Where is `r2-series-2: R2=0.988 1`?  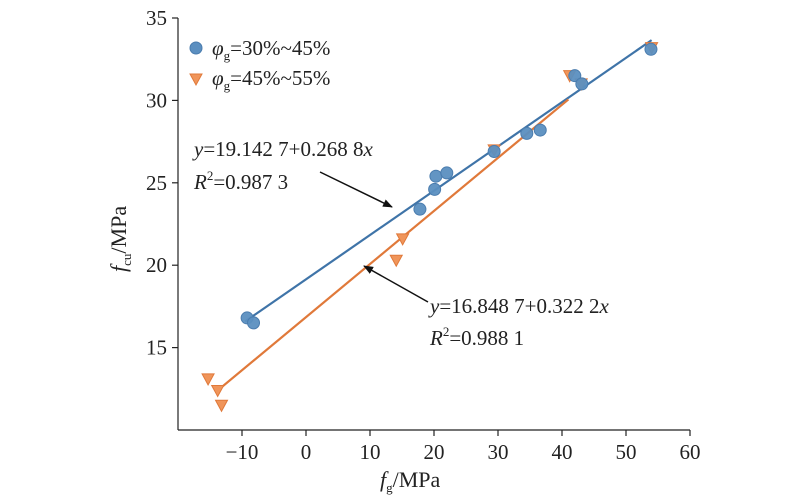
r2-series-2: R2=0.988 1 is located at coordinates (476, 337).